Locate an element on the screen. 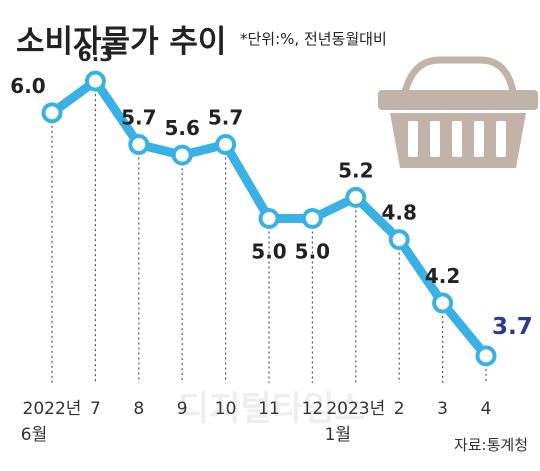 The width and height of the screenshot is (540, 471). x-tick-label: 6월 is located at coordinates (34, 435).